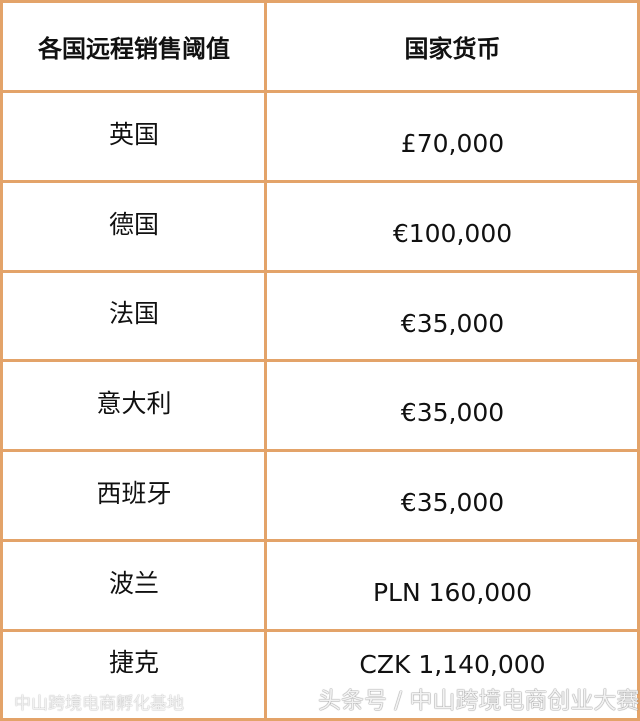 This screenshot has height=721, width=640. Describe the element at coordinates (99, 704) in the screenshot. I see `watermark-secondary: 中山跨境电商孵化基地` at that location.